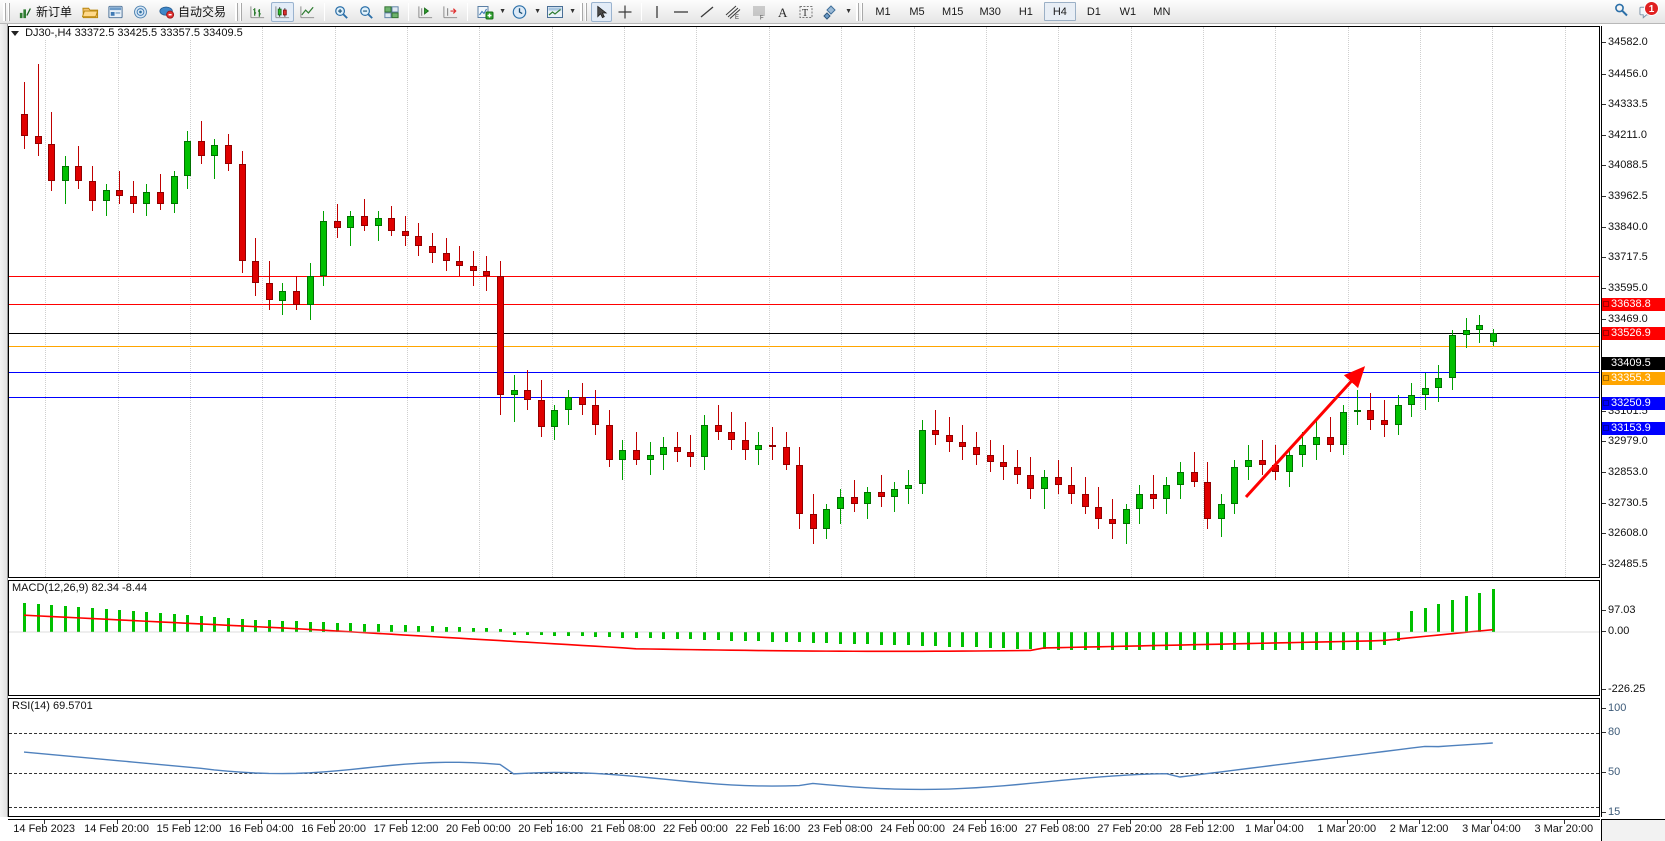 This screenshot has height=841, width=1665. What do you see at coordinates (1093, 11) in the screenshot?
I see `timeframe-d1: D1` at bounding box center [1093, 11].